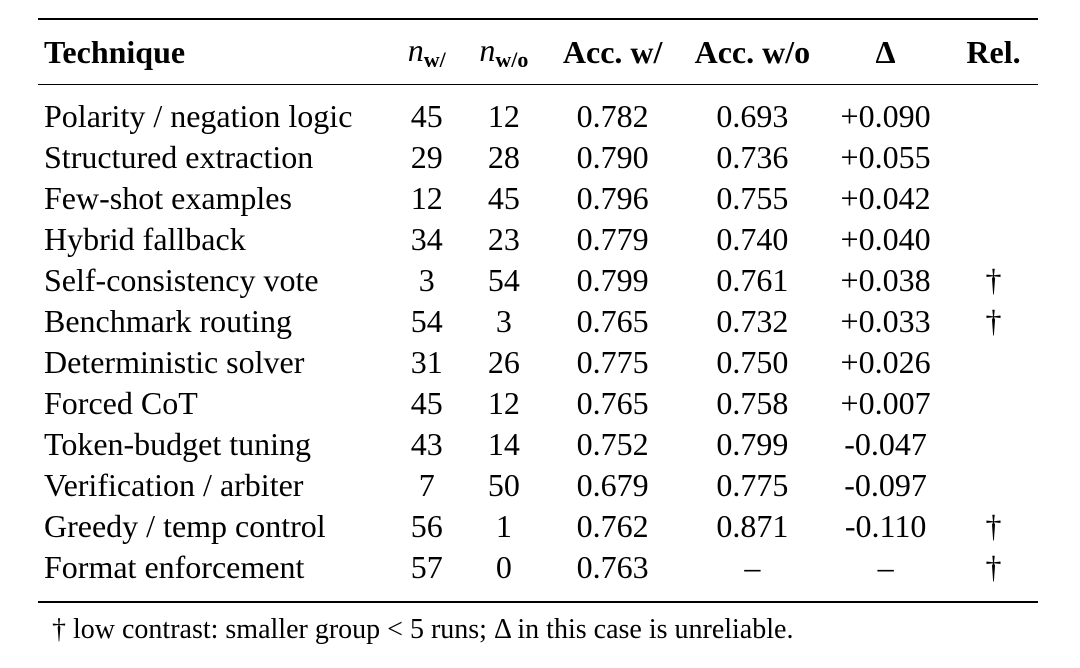  I want to click on cell-technique: Forced CoT, so click(121, 402).